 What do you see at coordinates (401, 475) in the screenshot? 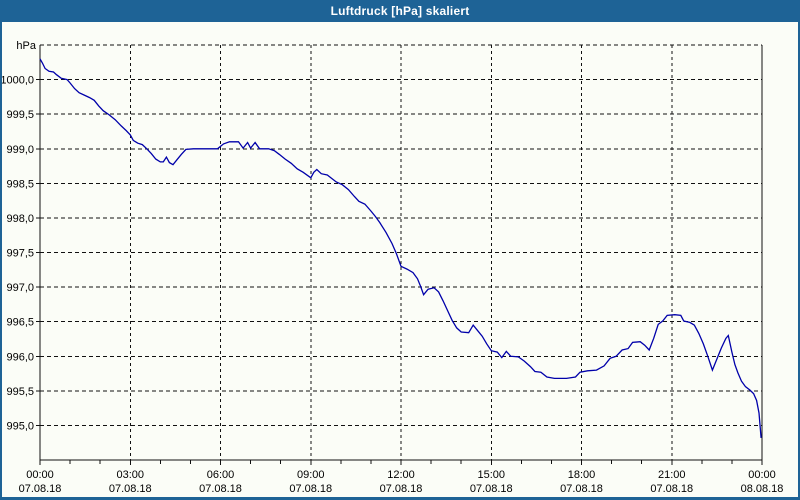
I see `x-axis-time-label: 12:00` at bounding box center [401, 475].